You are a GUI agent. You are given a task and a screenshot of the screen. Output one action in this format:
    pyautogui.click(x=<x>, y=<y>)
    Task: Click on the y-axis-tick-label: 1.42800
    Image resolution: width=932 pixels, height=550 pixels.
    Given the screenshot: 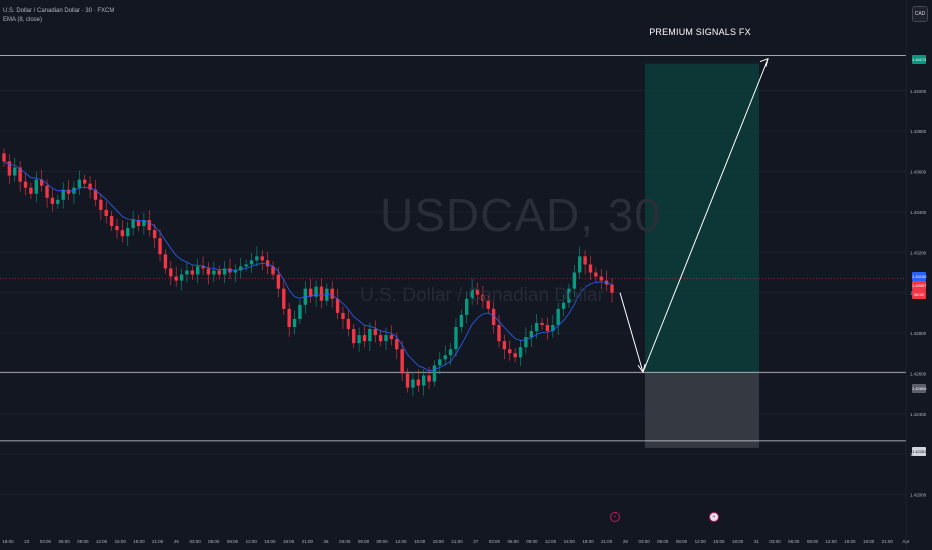 What is the action you would take?
    pyautogui.click(x=918, y=333)
    